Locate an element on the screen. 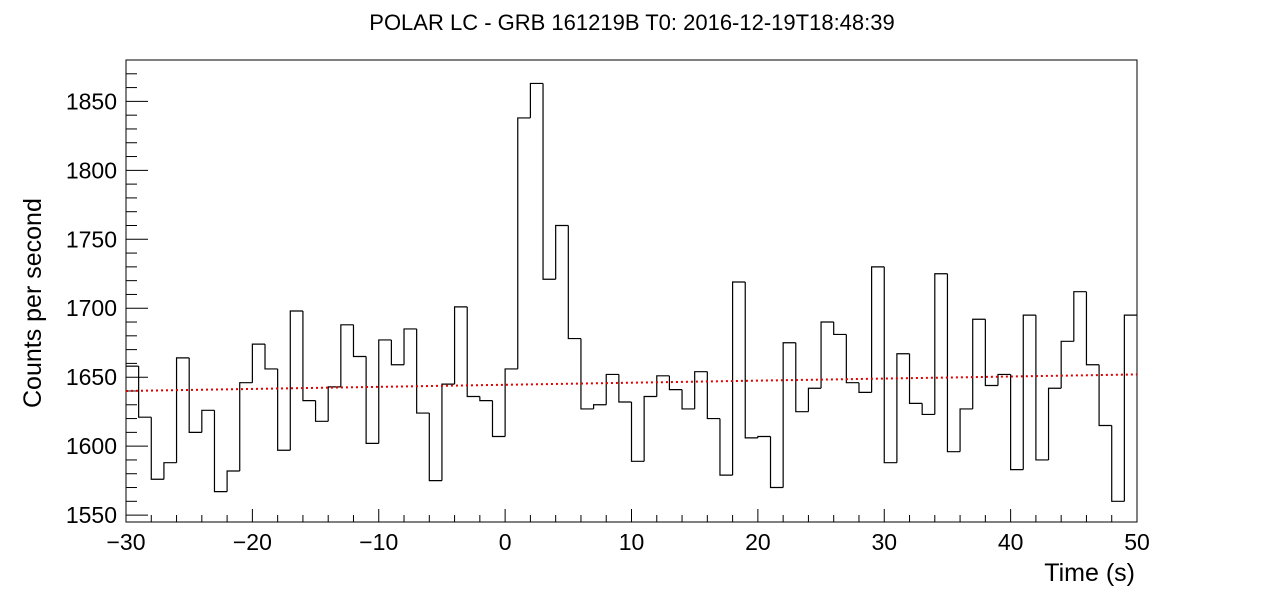  x-tick-label: 40 is located at coordinates (1011, 542).